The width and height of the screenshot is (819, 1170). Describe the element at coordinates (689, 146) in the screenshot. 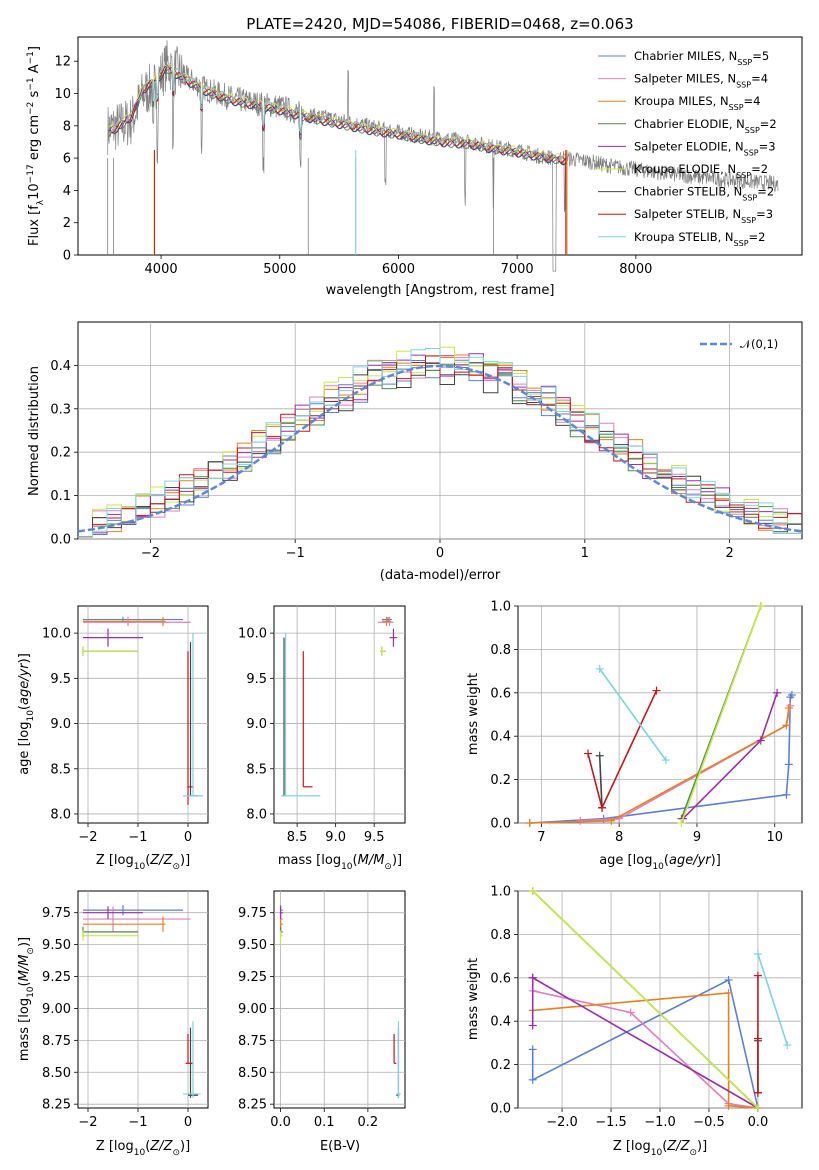

I see `legend-label-base: Salpeter ELODIE, N` at that location.